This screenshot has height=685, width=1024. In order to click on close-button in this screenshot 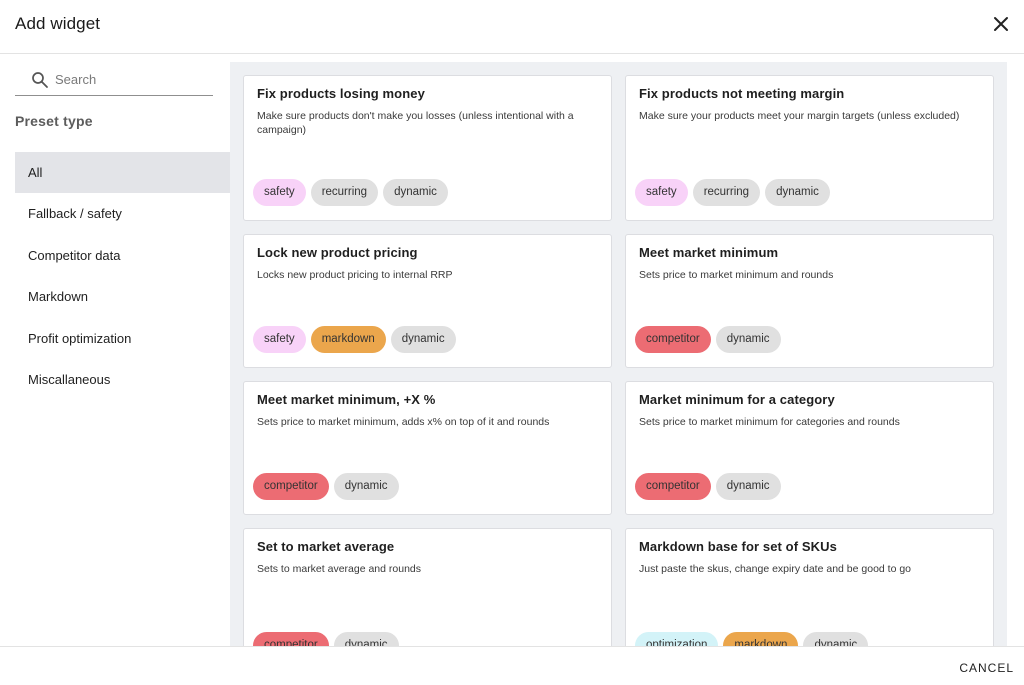, I will do `click(1001, 24)`.